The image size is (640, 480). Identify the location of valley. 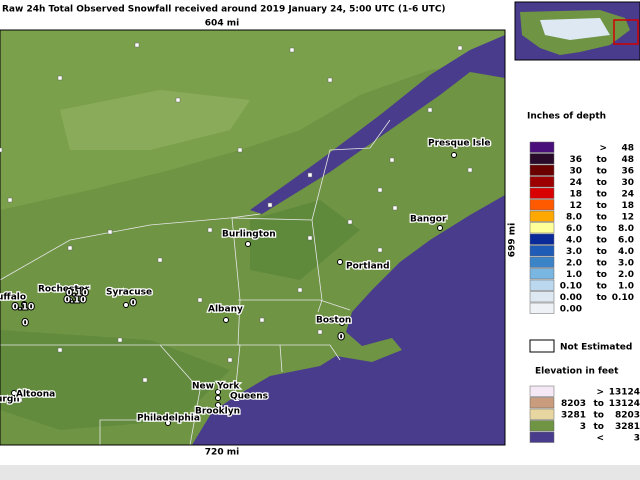
(155, 120).